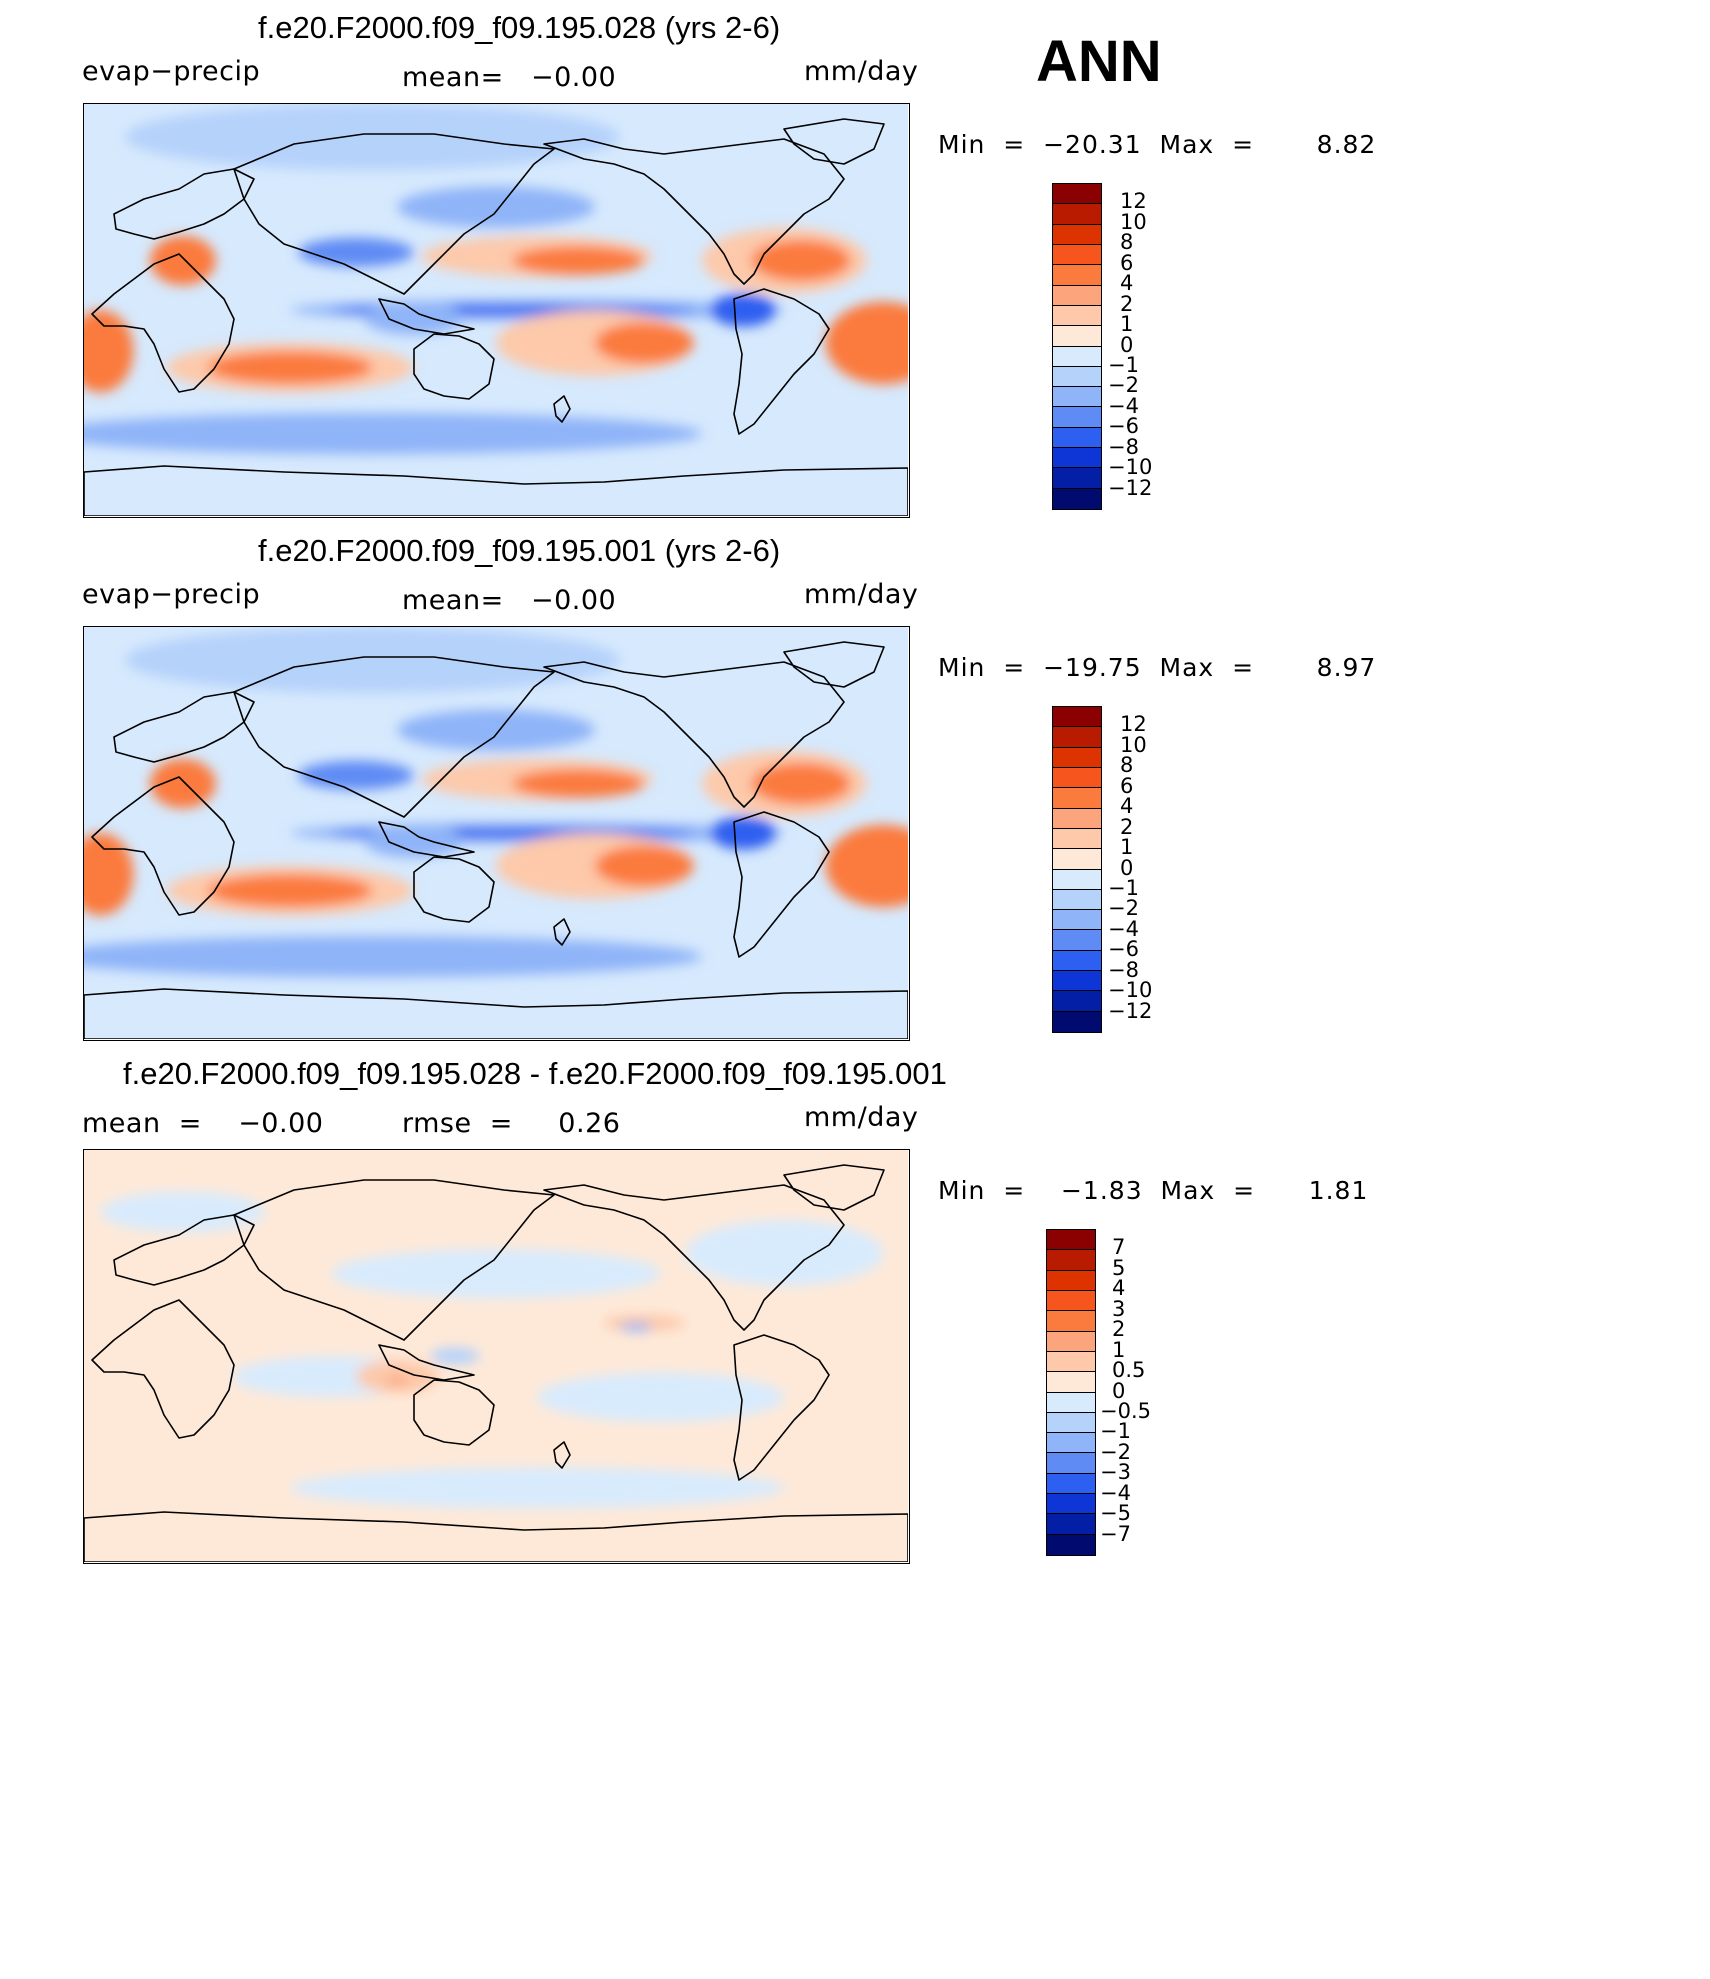 The height and width of the screenshot is (1979, 1710). Describe the element at coordinates (519, 27) in the screenshot. I see `panel1-title: f.e20.F2000.f09_f09.195.028 (yrs 2-6)` at that location.